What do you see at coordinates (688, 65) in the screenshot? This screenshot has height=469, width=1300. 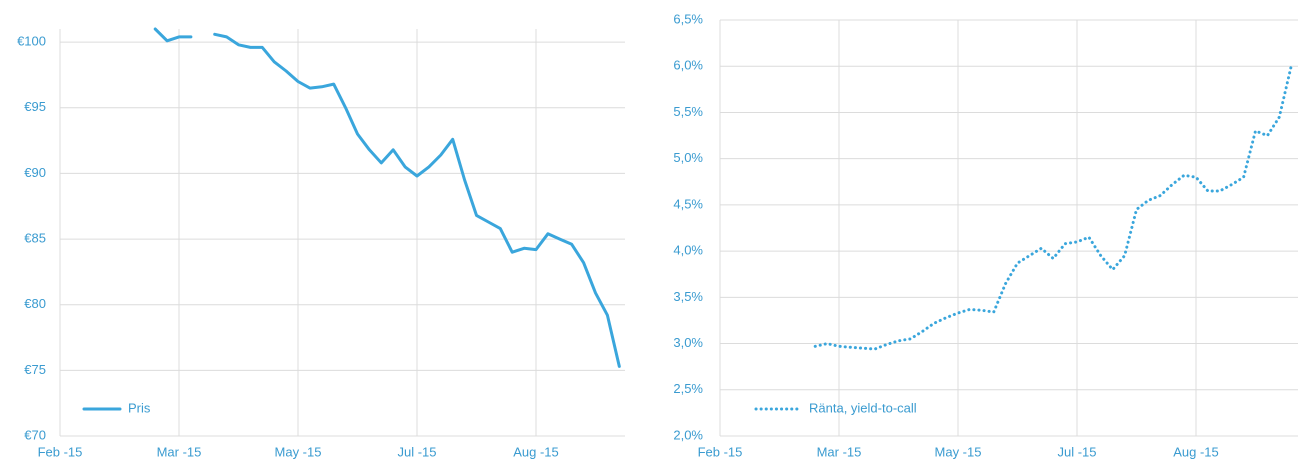 I see `y-tick-label: 6,0%` at bounding box center [688, 65].